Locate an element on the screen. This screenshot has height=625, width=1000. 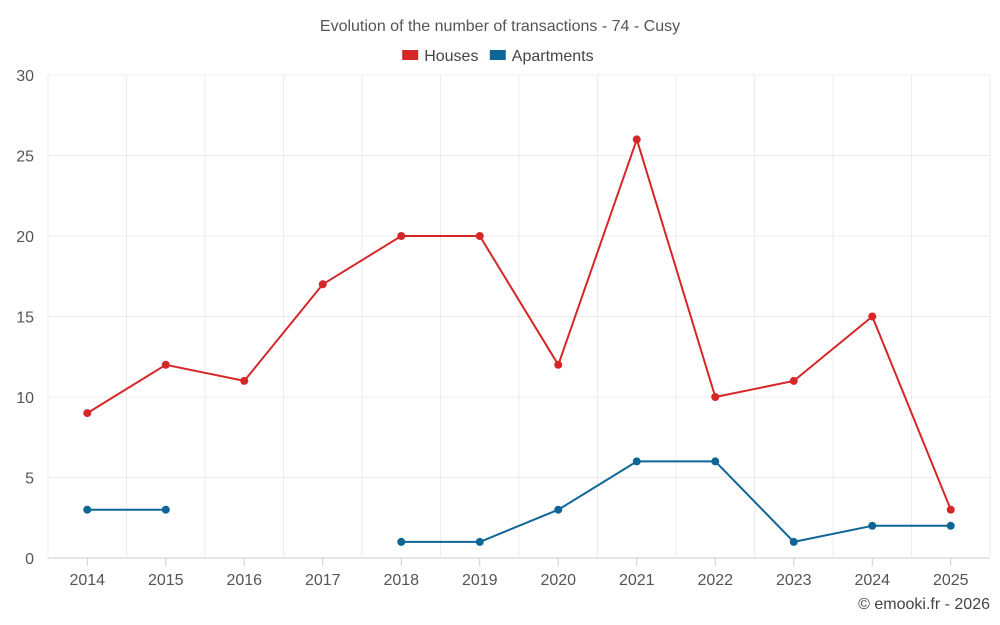
legend-label: Houses is located at coordinates (451, 56).